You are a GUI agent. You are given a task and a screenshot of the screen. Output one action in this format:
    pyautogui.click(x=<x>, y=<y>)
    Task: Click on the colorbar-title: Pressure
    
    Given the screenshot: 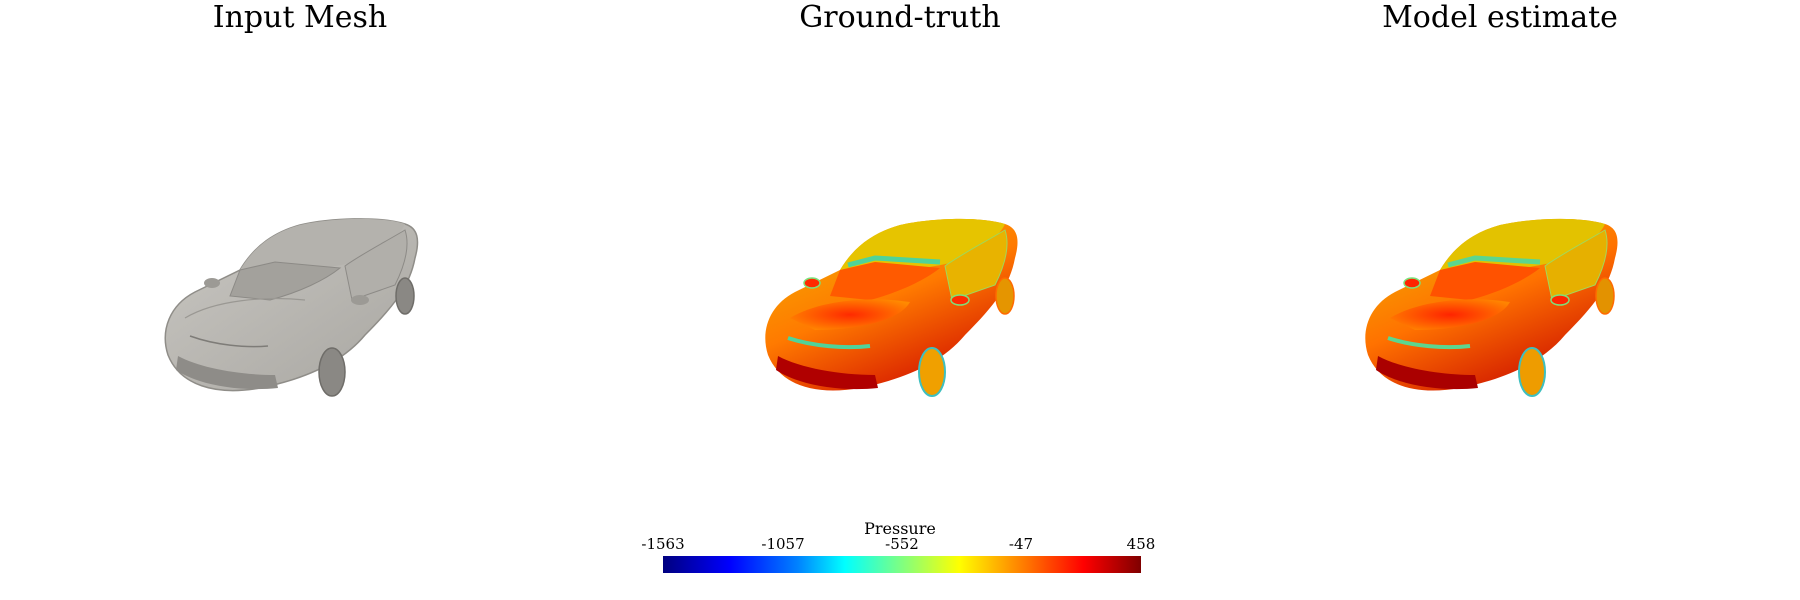 What is the action you would take?
    pyautogui.click(x=900, y=528)
    